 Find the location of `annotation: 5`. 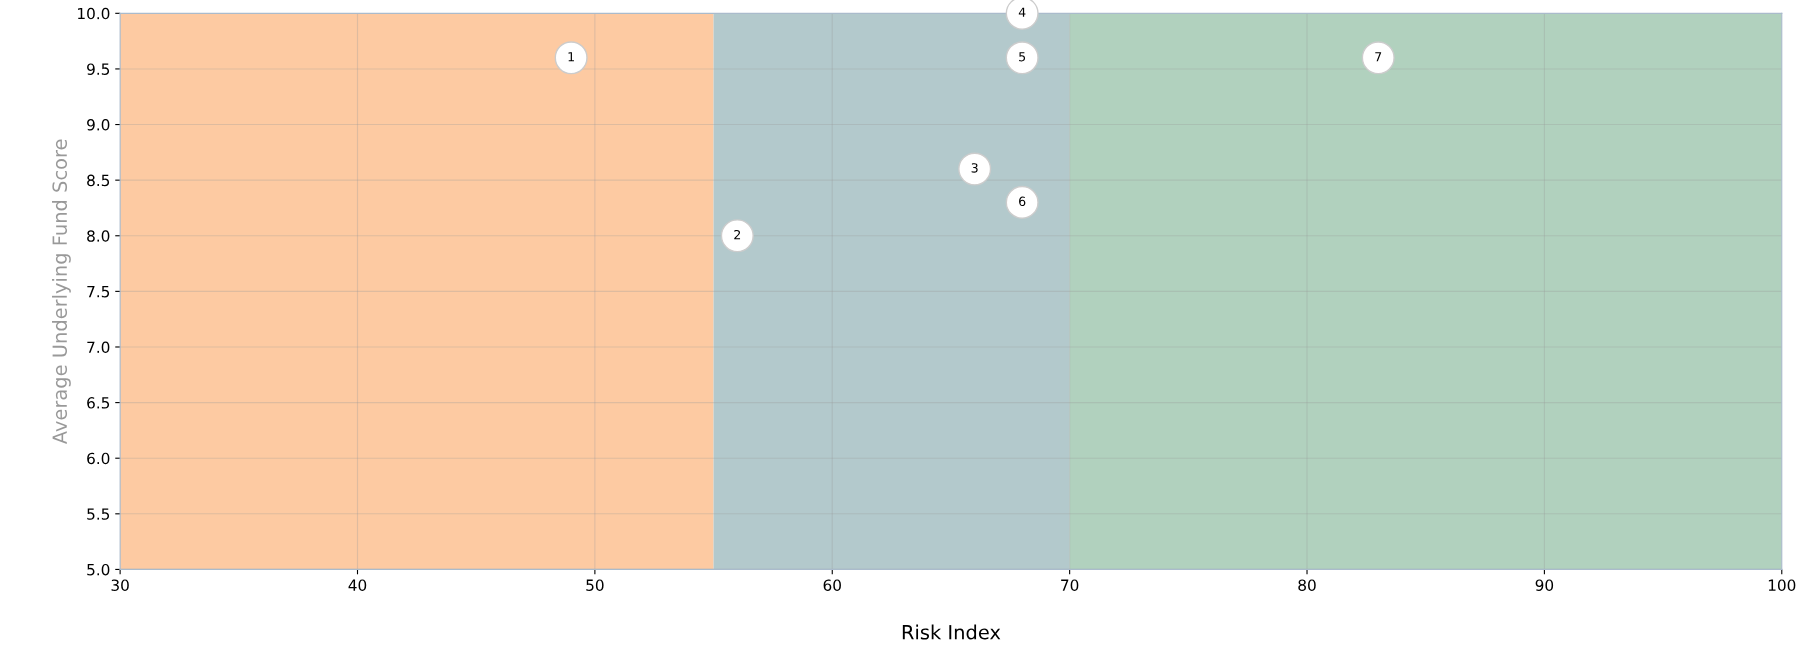

annotation: 5 is located at coordinates (1022, 57).